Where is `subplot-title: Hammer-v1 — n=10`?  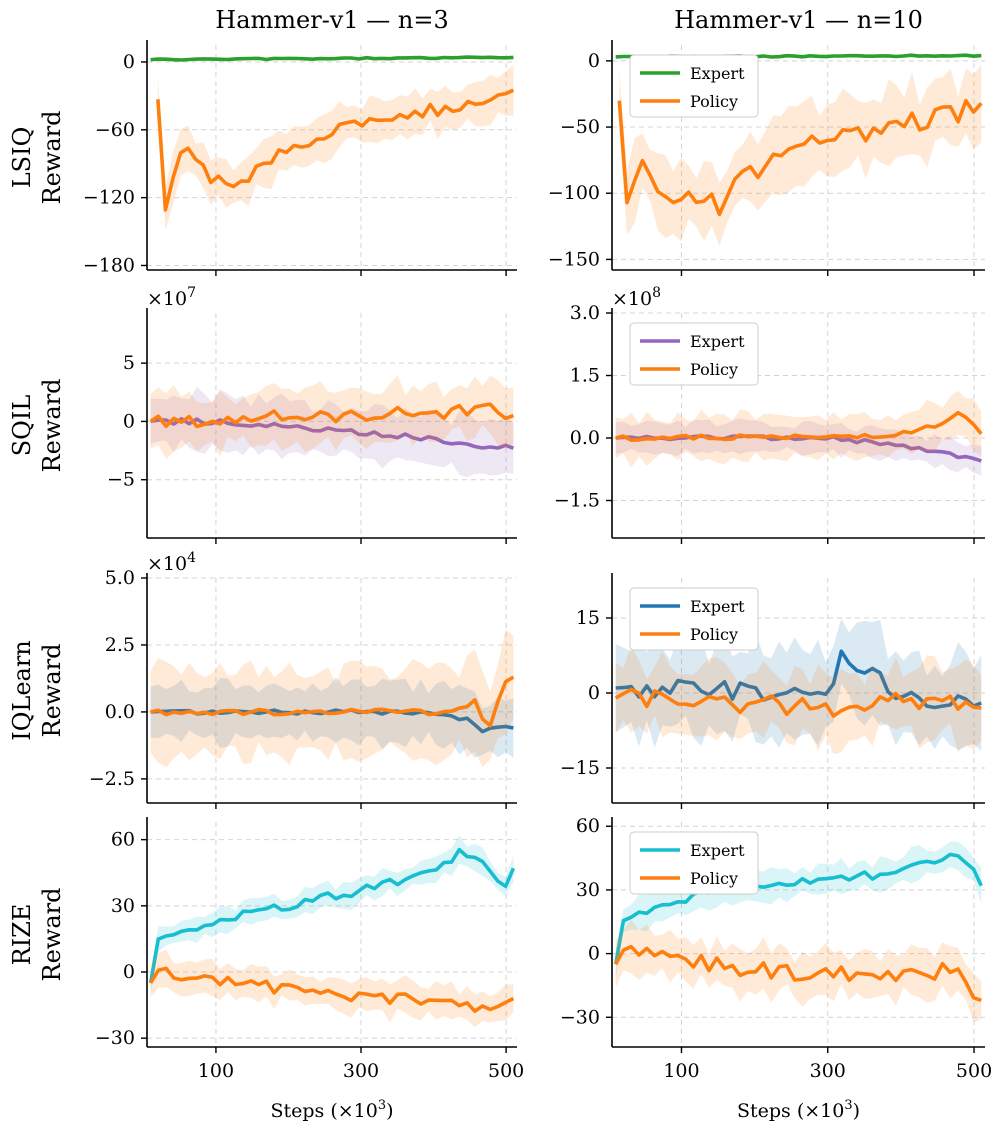 subplot-title: Hammer-v1 — n=10 is located at coordinates (798, 20).